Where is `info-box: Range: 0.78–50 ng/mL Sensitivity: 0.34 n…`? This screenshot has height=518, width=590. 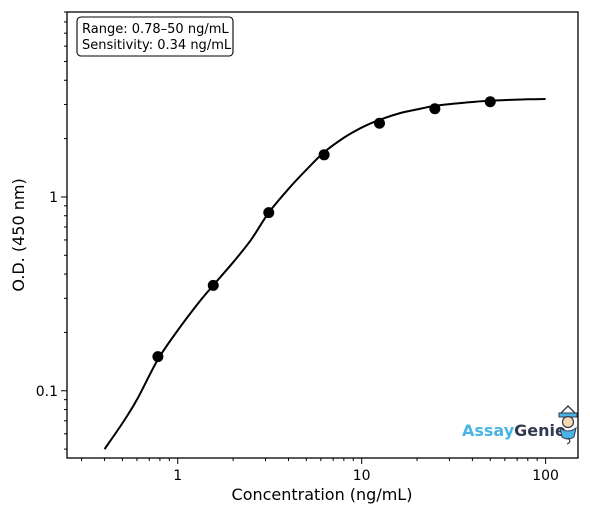
info-box: Range: 0.78–50 ng/mL Sensitivity: 0.34 n… is located at coordinates (155, 36).